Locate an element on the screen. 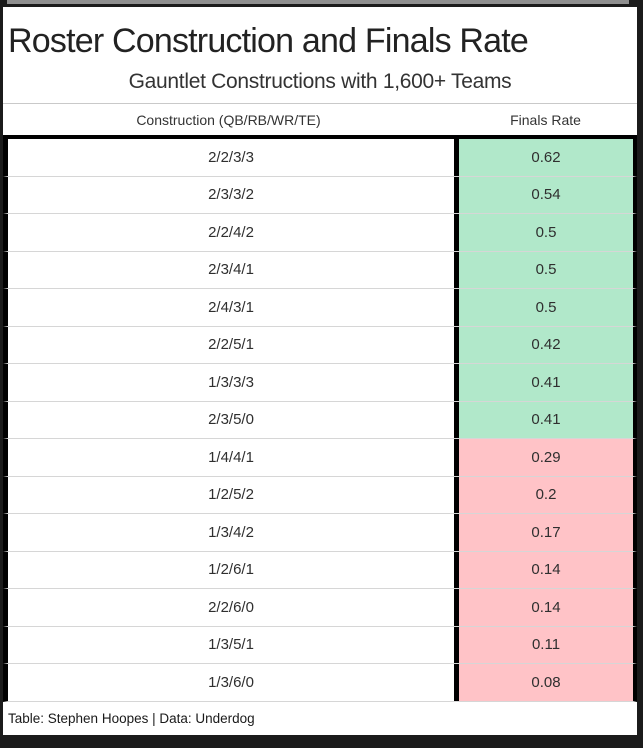 The image size is (643, 748). table-row: 1/3/4/2 0.17 is located at coordinates (320, 533).